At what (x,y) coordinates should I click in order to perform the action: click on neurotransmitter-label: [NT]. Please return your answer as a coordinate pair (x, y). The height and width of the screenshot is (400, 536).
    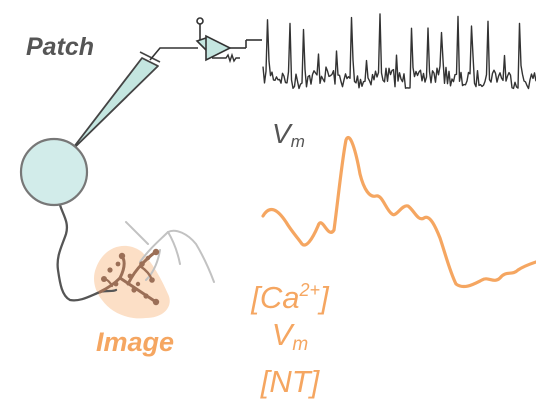
    Looking at the image, I should click on (290, 381).